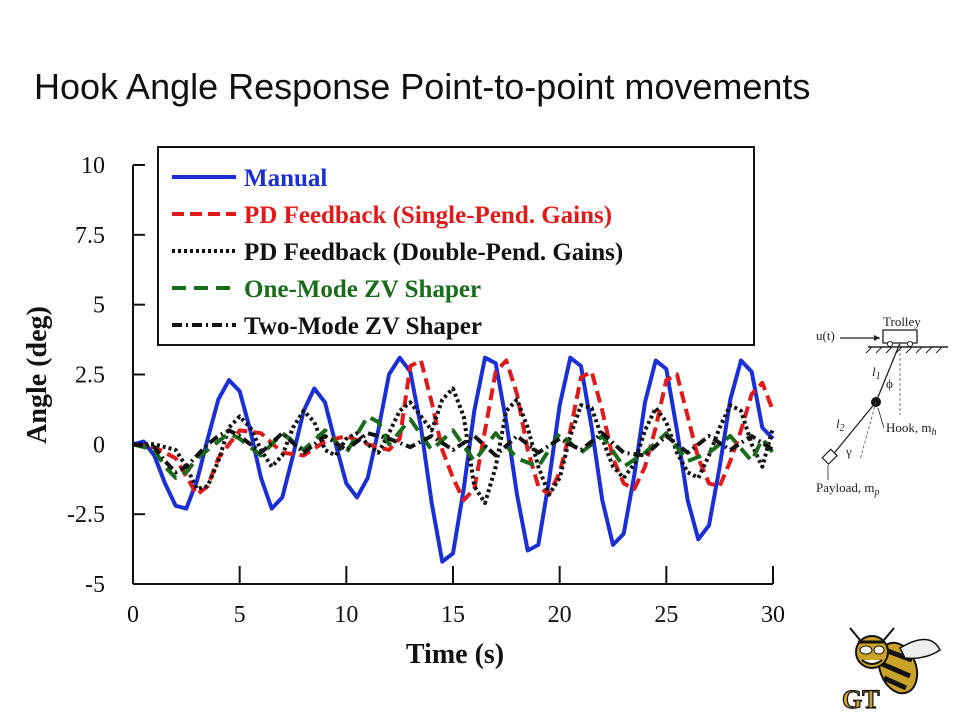  Describe the element at coordinates (453, 451) in the screenshot. I see `series-line-two-mode-zv-shaper` at that location.